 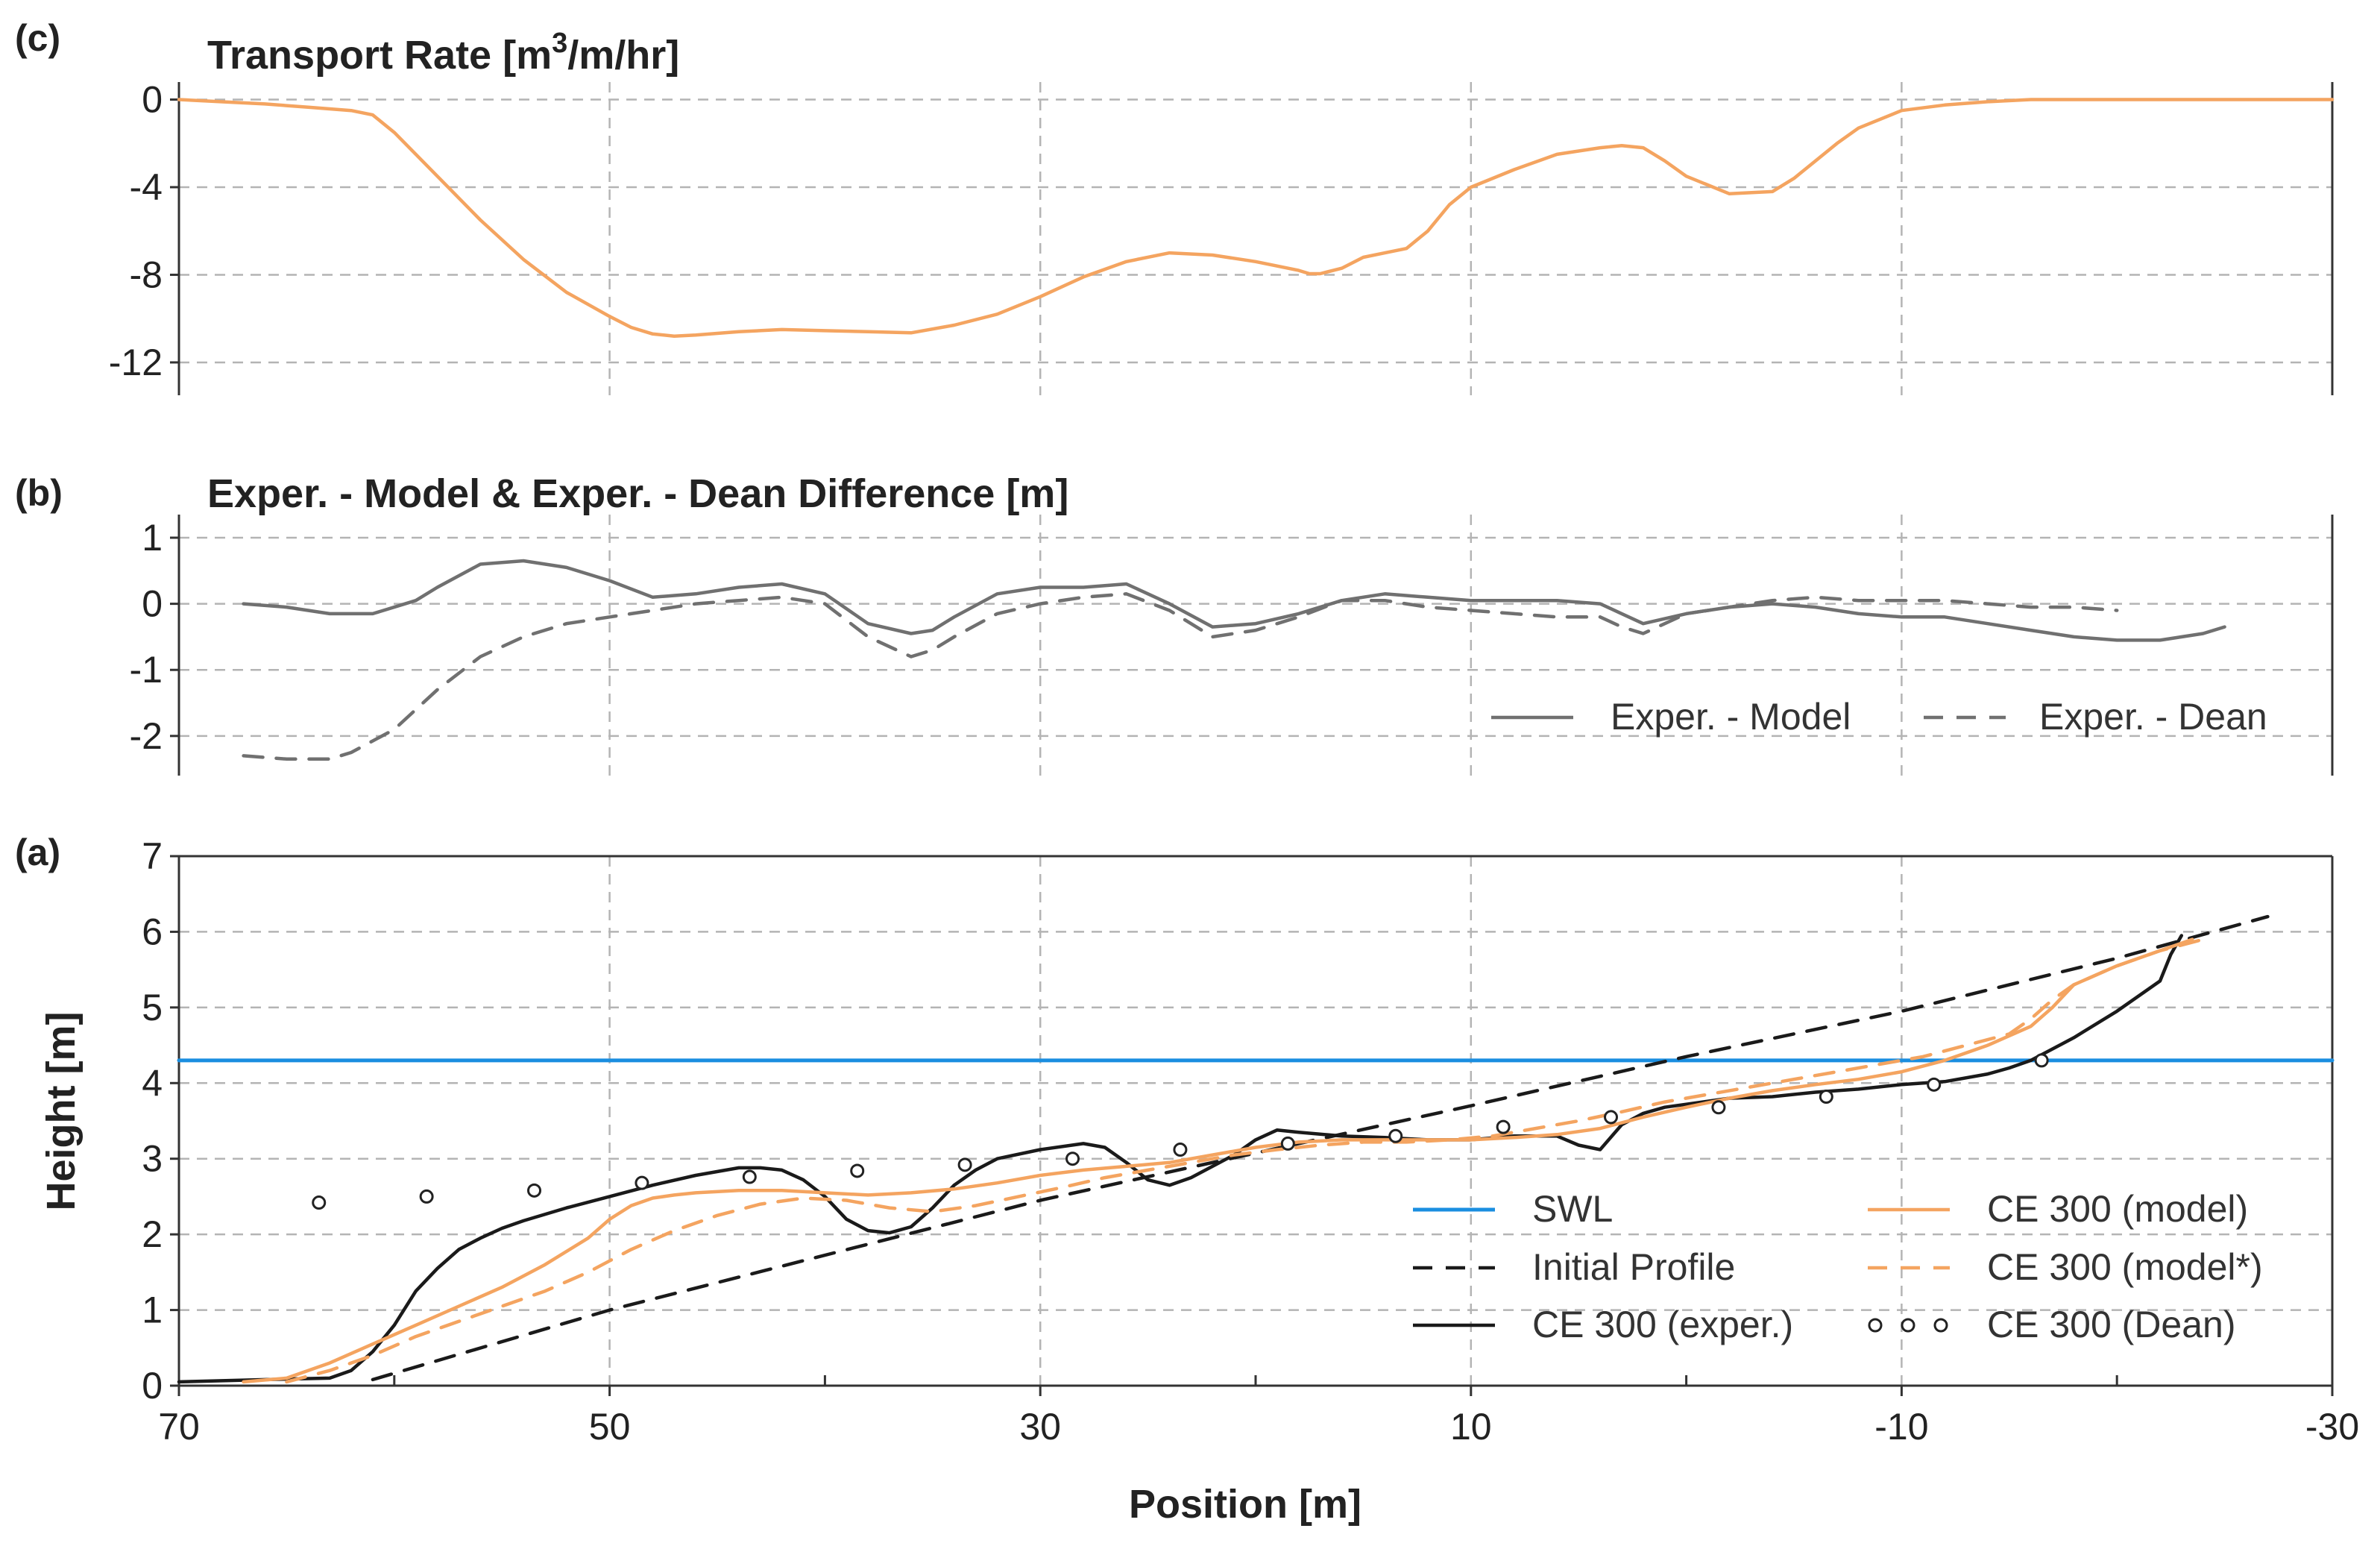 What do you see at coordinates (152, 1159) in the screenshot?
I see `ytick-label-a-3: 3` at bounding box center [152, 1159].